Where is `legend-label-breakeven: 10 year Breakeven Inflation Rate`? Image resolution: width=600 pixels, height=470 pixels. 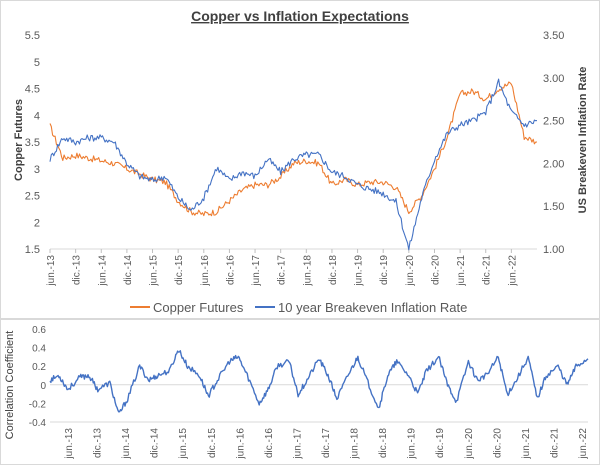 legend-label-breakeven: 10 year Breakeven Inflation Rate is located at coordinates (372, 307).